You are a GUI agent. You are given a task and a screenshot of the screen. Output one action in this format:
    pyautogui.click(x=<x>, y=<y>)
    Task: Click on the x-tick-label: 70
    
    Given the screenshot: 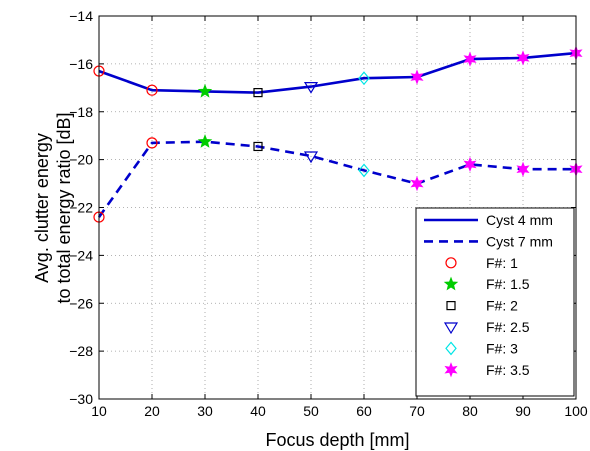 What is the action you would take?
    pyautogui.click(x=417, y=411)
    